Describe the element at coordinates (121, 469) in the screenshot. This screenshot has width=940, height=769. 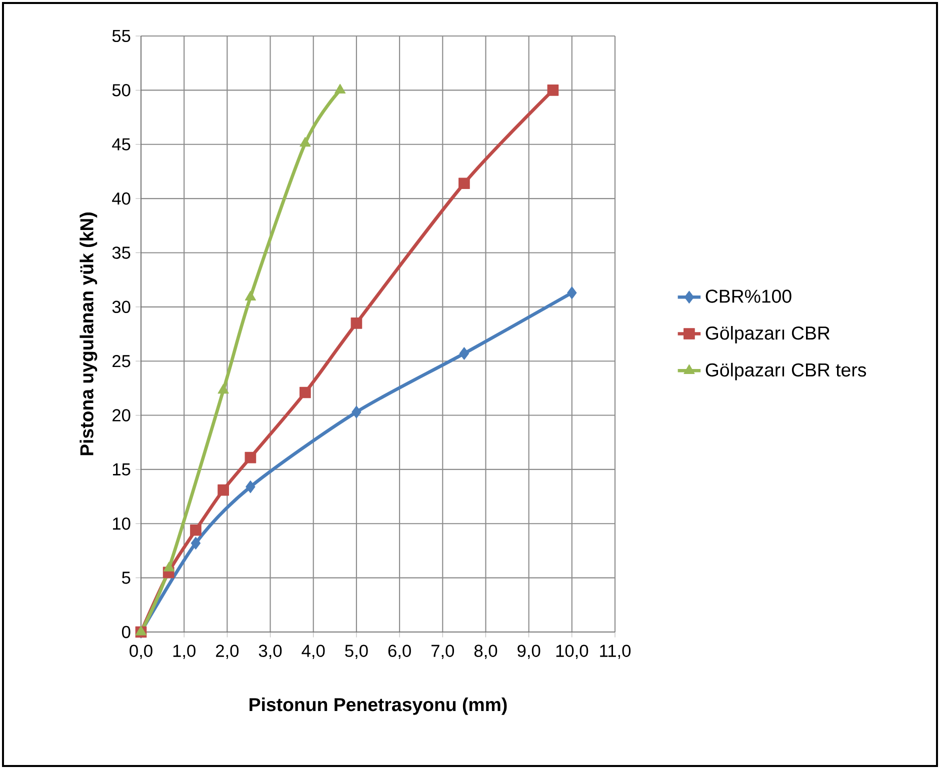
I see `y-tick-label: 15` at that location.